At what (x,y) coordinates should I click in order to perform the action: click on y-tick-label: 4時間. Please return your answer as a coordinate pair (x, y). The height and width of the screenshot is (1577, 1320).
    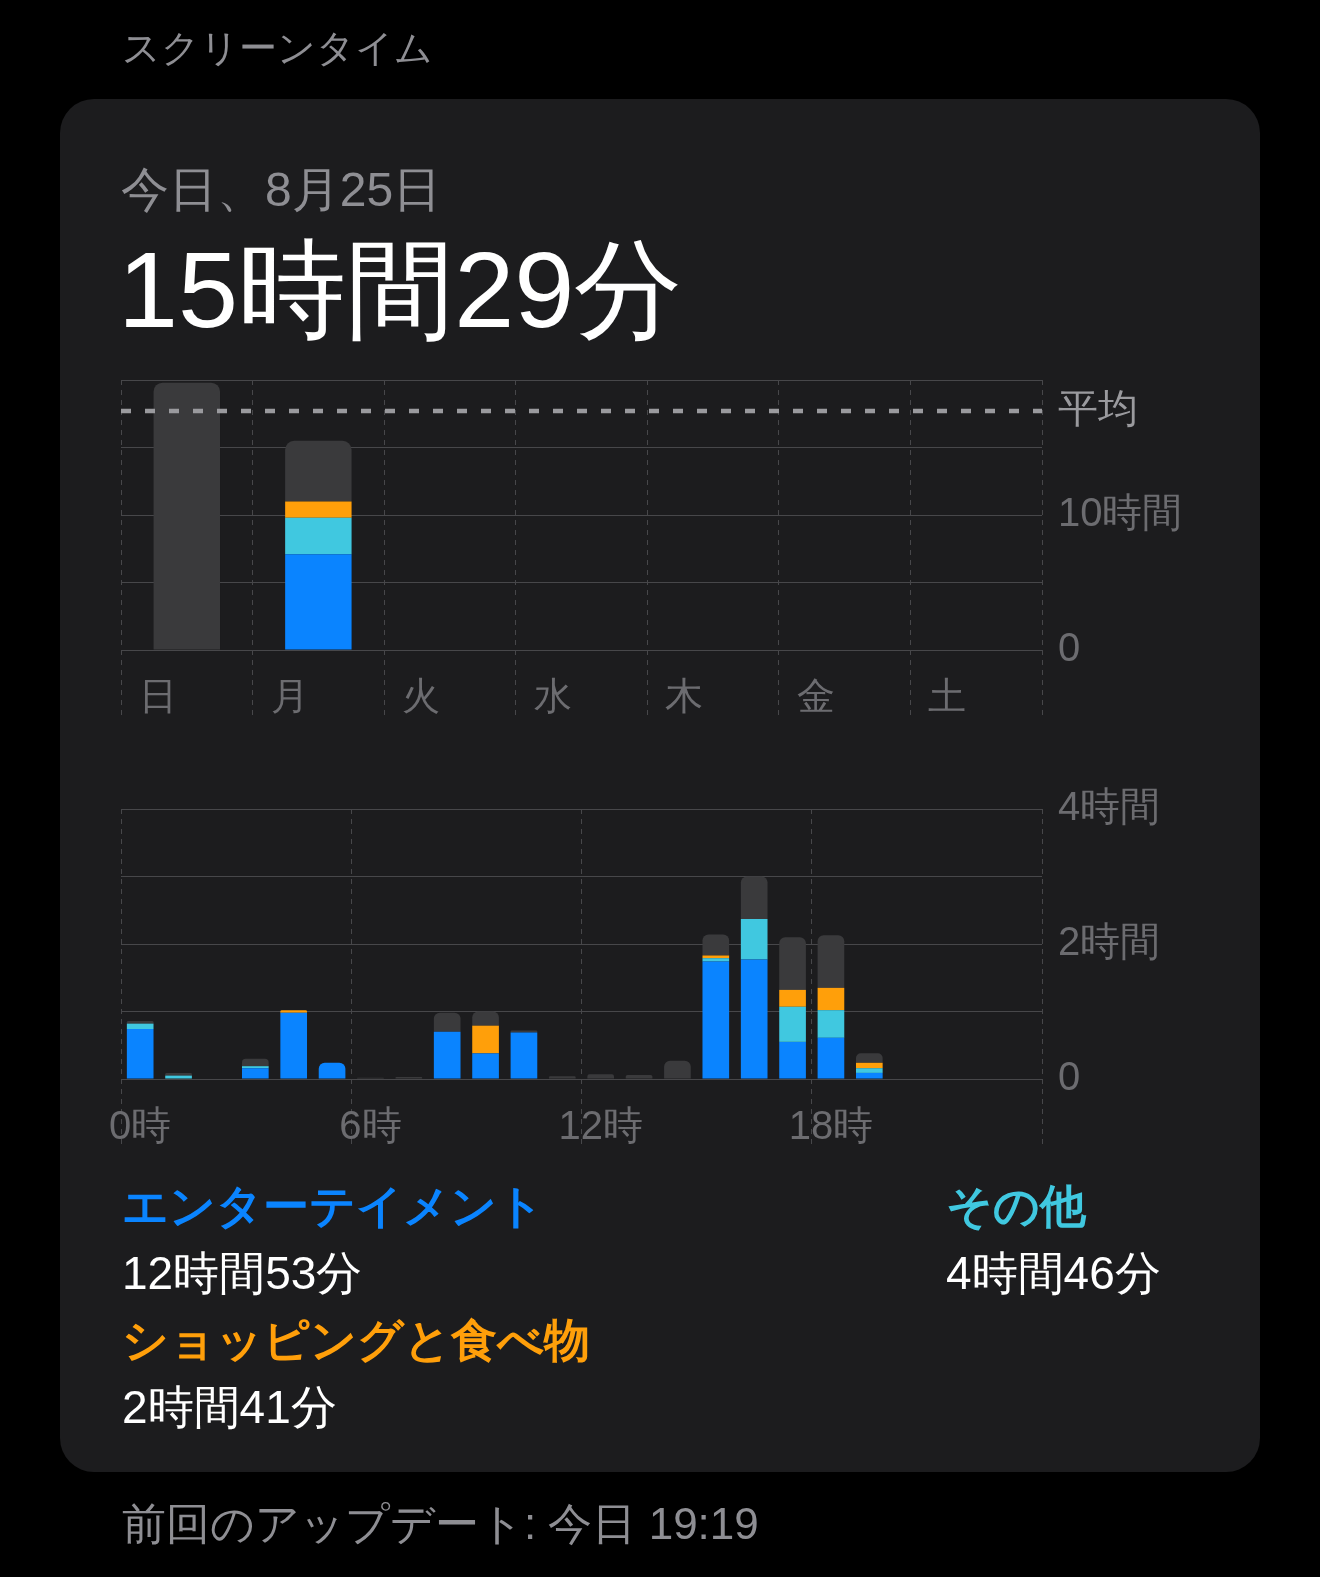
    Looking at the image, I should click on (1109, 806).